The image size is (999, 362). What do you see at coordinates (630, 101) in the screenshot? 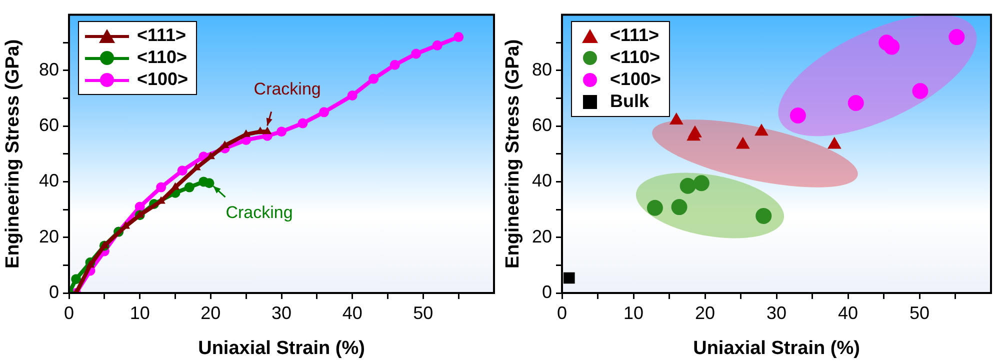
I see `legend-label: Bulk` at bounding box center [630, 101].